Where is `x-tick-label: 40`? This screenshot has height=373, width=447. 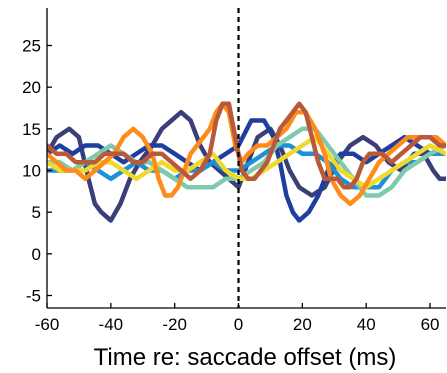
x-tick-label: 40 is located at coordinates (366, 324).